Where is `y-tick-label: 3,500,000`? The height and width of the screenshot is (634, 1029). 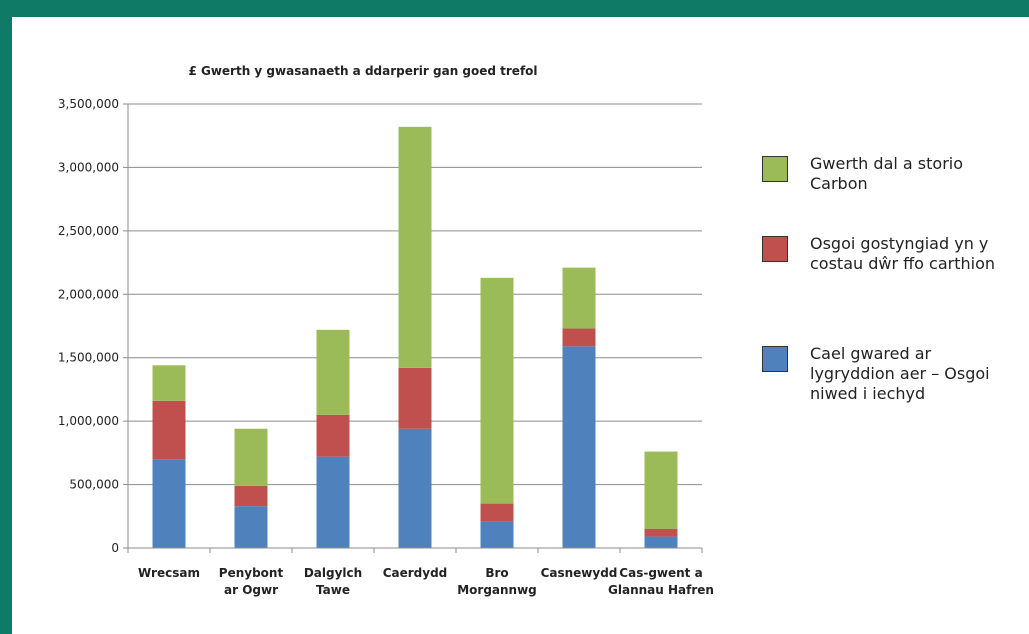 y-tick-label: 3,500,000 is located at coordinates (88, 104).